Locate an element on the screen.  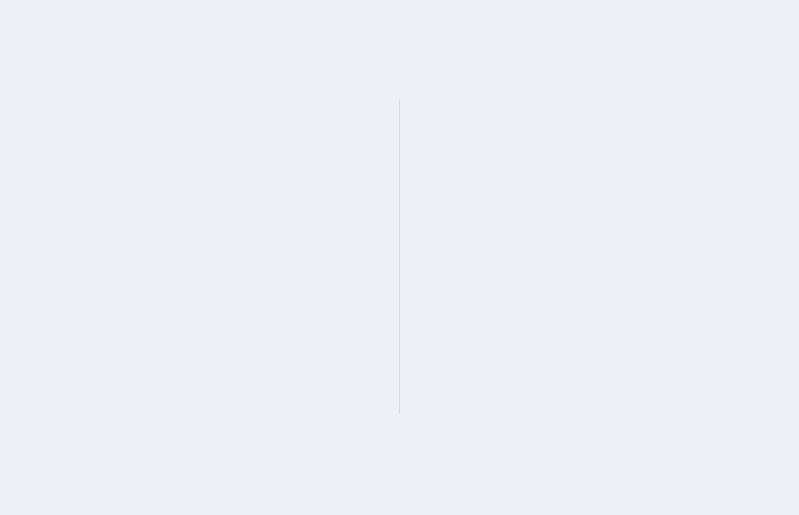
green-chip is located at coordinates (478, 292).